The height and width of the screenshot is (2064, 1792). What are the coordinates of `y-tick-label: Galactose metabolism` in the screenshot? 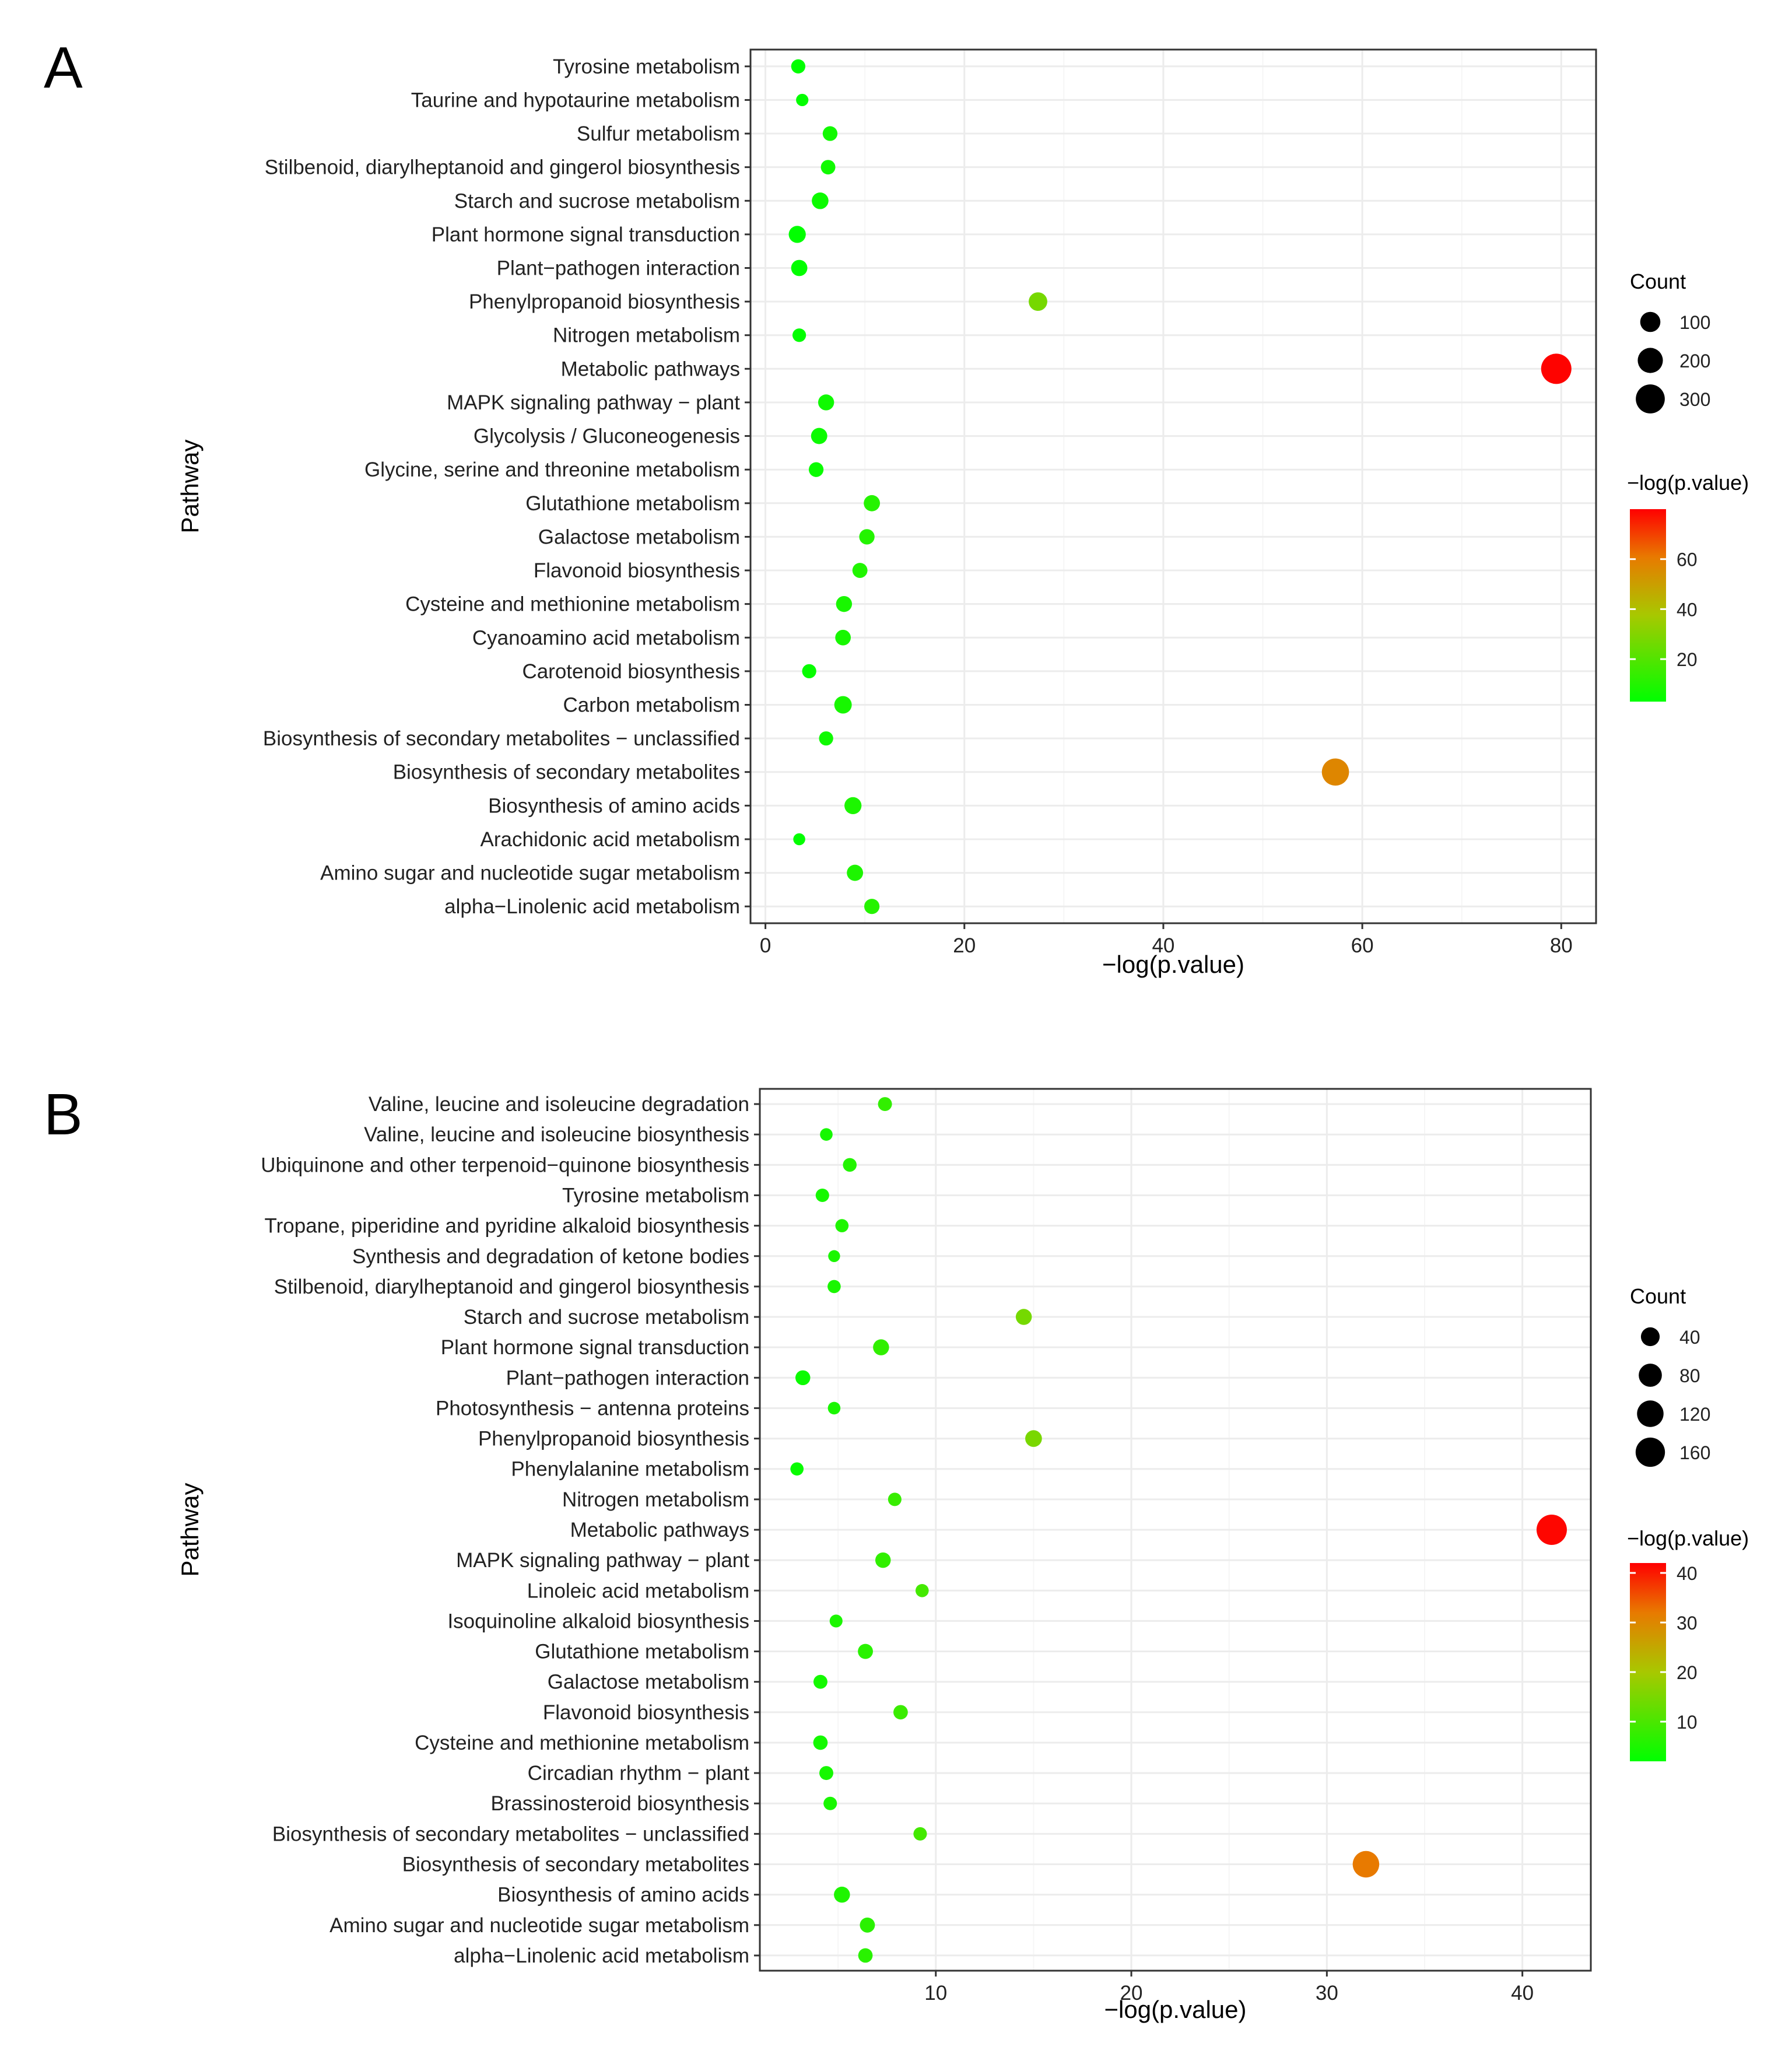 It's located at (648, 1683).